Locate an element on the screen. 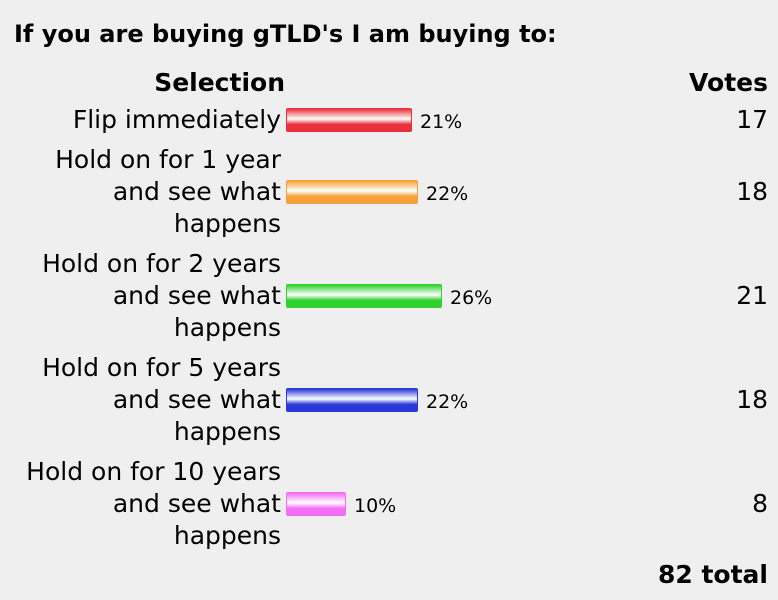 This screenshot has width=778, height=600. poll-option-row: Flip immediately 21% 17 is located at coordinates (389, 120).